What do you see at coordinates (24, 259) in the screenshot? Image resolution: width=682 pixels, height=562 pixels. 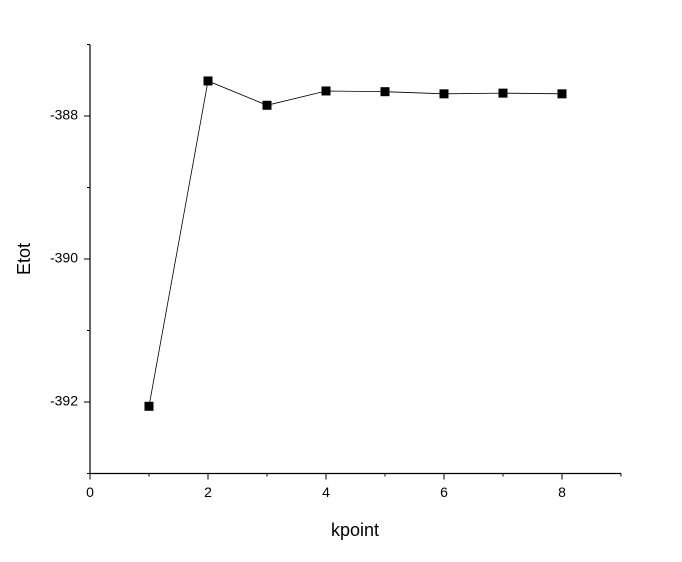 I see `y-axis-title: Etot` at bounding box center [24, 259].